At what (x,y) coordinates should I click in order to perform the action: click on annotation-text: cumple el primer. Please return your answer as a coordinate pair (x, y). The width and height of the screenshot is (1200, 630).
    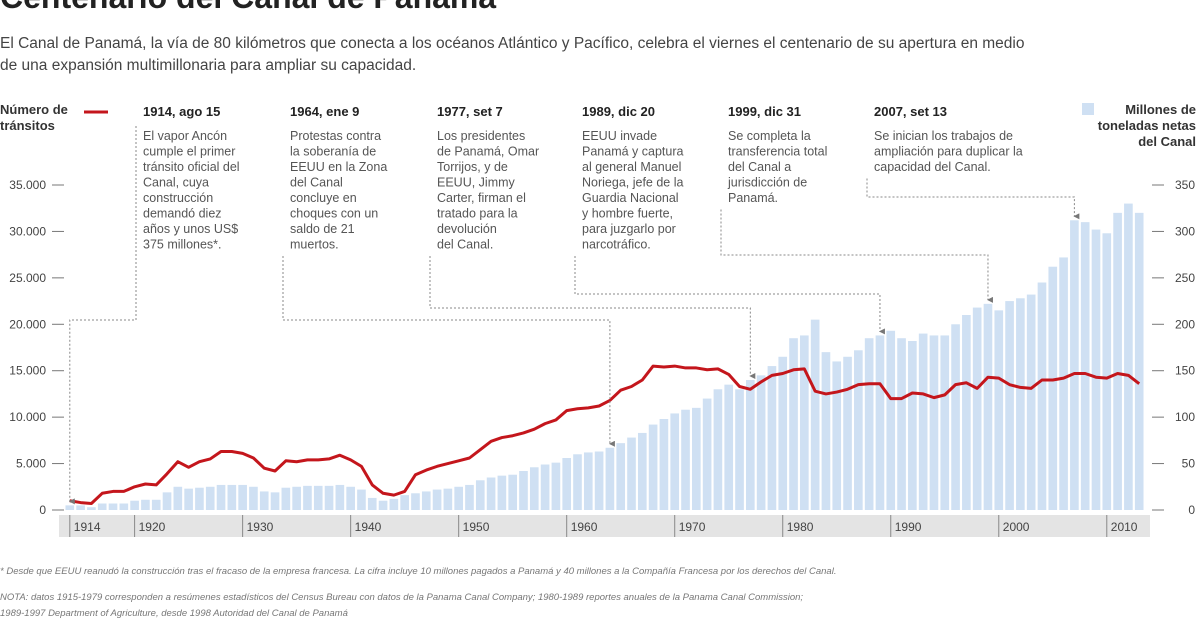
    Looking at the image, I should click on (189, 152).